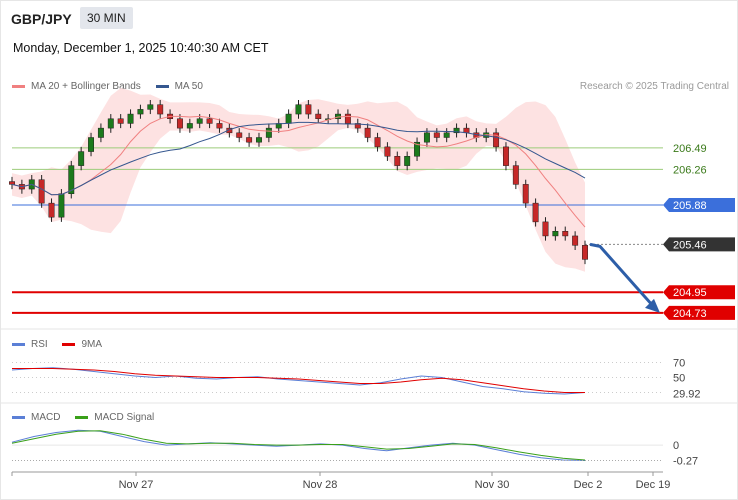 Image resolution: width=738 pixels, height=500 pixels. I want to click on x-axis-label: Dec 2, so click(588, 485).